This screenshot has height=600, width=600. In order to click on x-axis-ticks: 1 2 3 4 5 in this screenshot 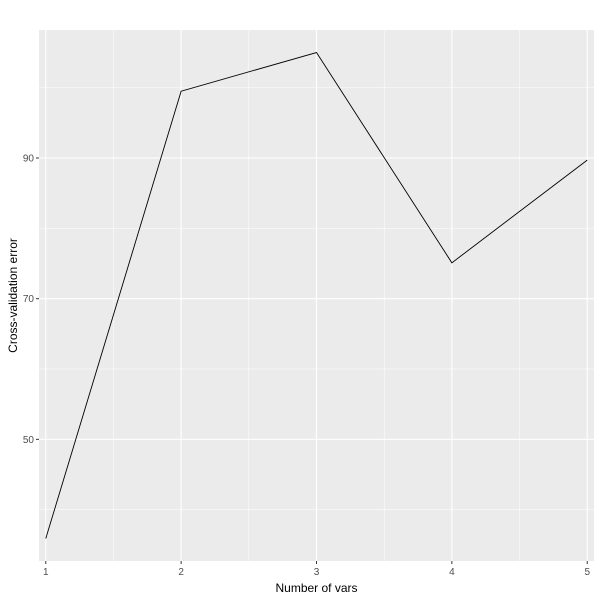, I will do `click(316, 569)`.